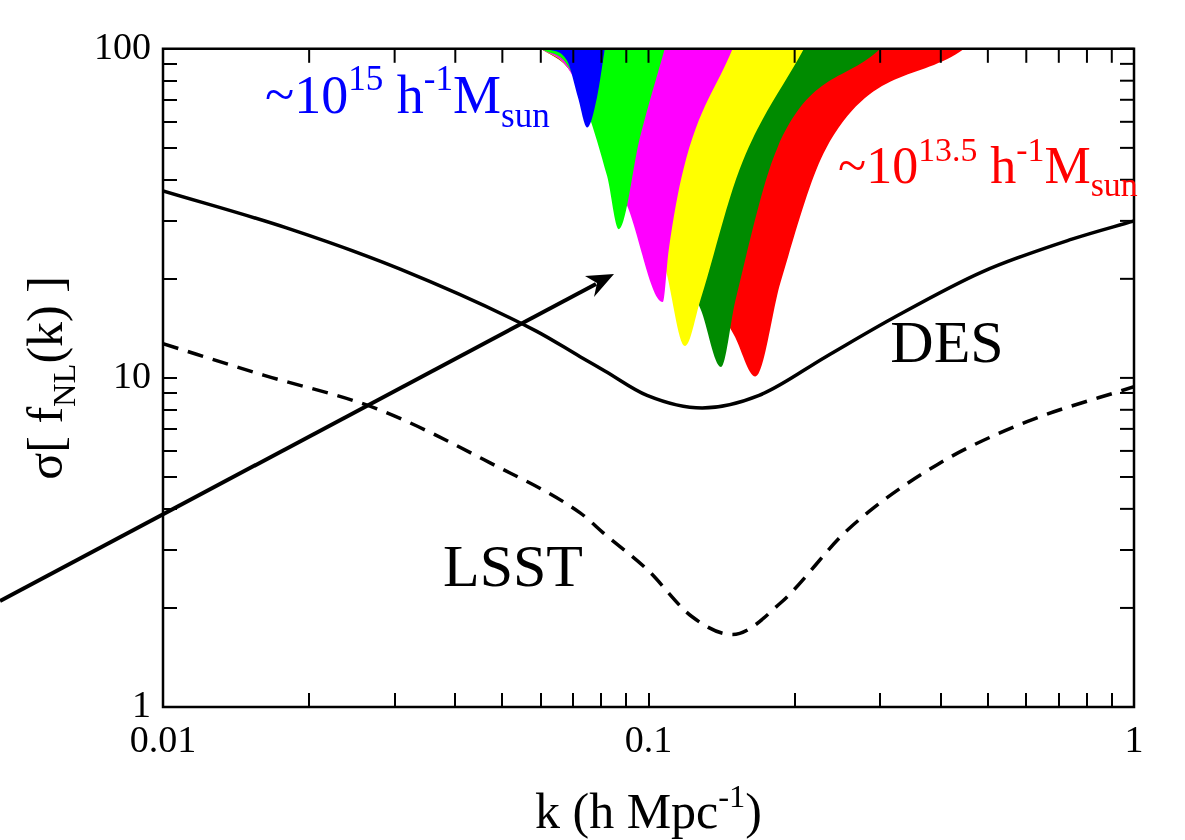 The image size is (1185, 840). Describe the element at coordinates (648, 738) in the screenshot. I see `x-tick-label: 0.1` at that location.